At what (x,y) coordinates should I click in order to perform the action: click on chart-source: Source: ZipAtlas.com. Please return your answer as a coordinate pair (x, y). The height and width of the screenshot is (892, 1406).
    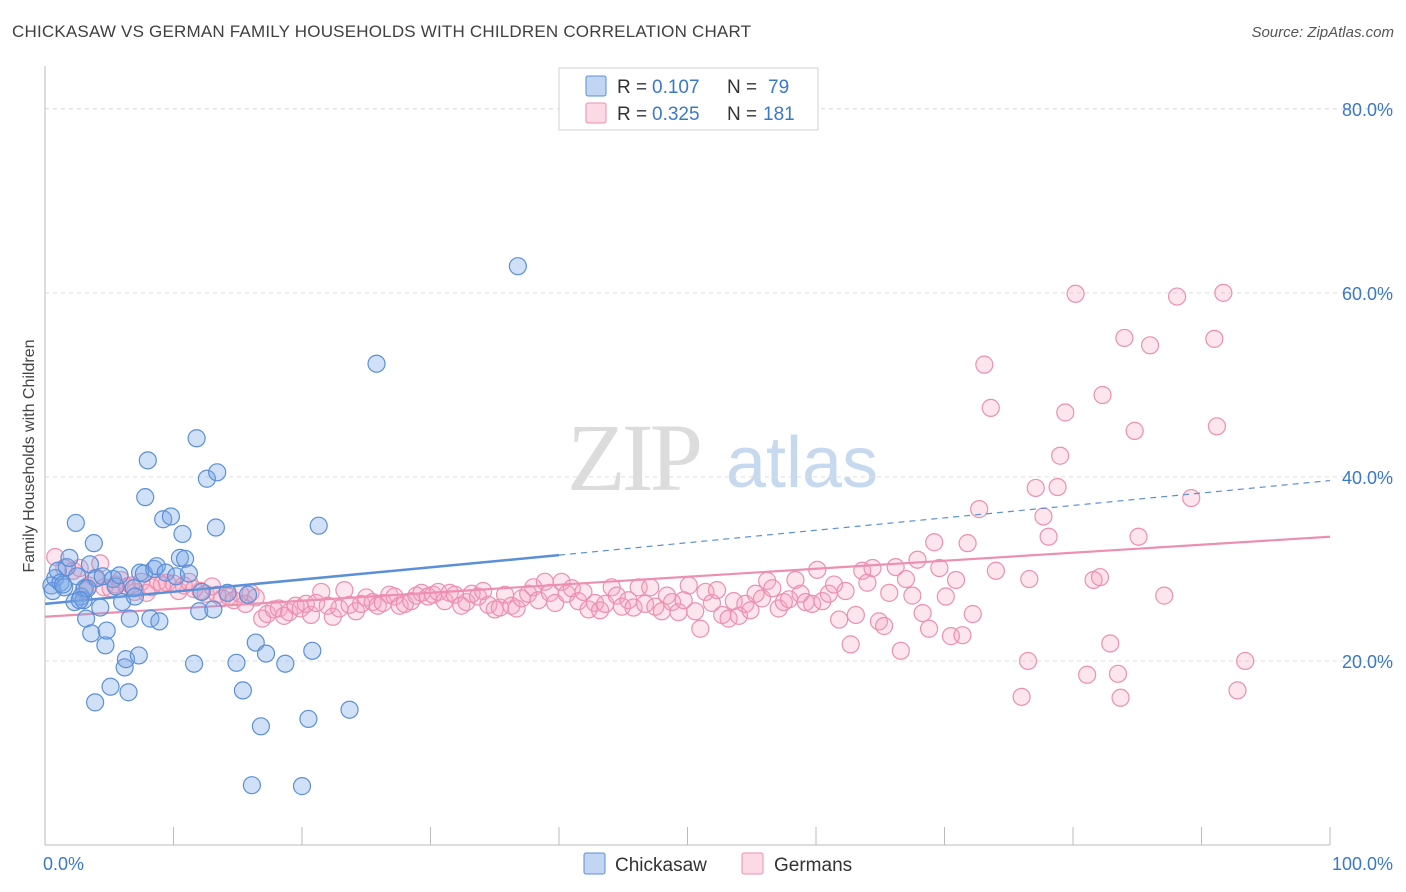
    Looking at the image, I should click on (1322, 32).